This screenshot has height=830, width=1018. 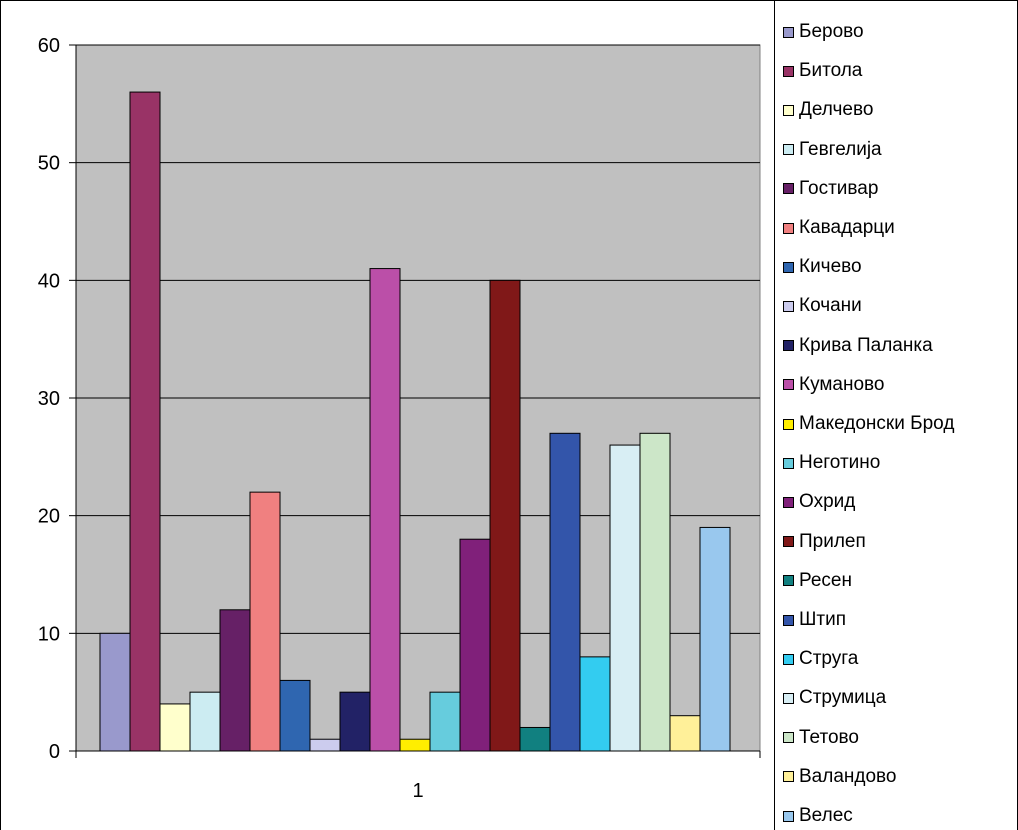 I want to click on legend-item: Македонски Брод, so click(x=868, y=424).